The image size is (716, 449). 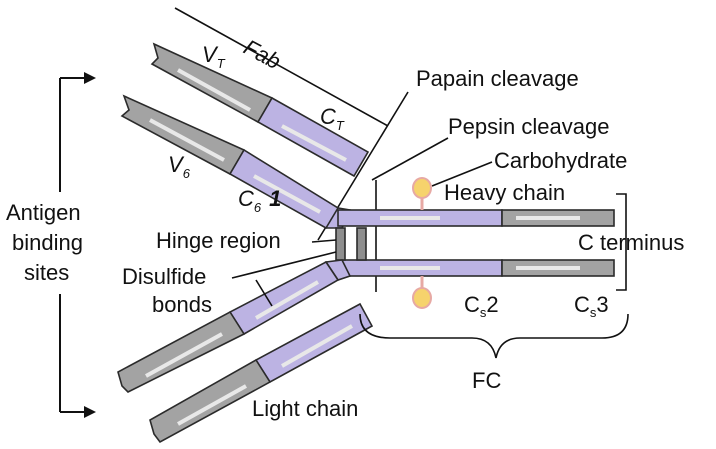 I want to click on upper-light-chain-stripe-c, so click(x=314, y=143).